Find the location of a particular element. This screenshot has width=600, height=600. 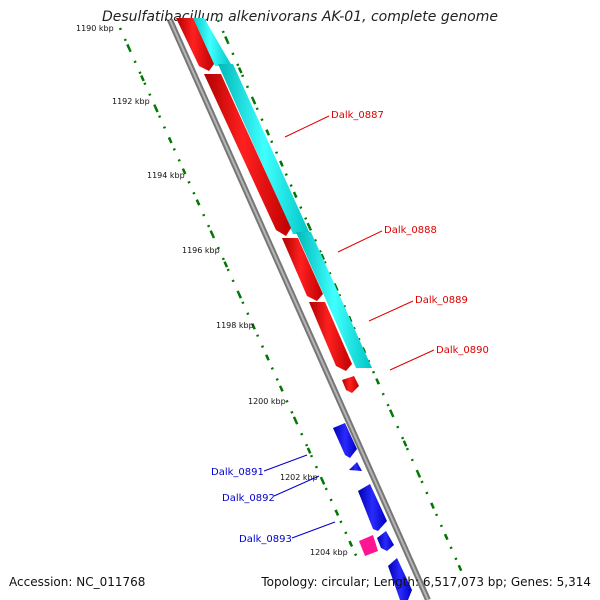

gene-label-dalk-0887: Dalk_0887 is located at coordinates (357, 115).